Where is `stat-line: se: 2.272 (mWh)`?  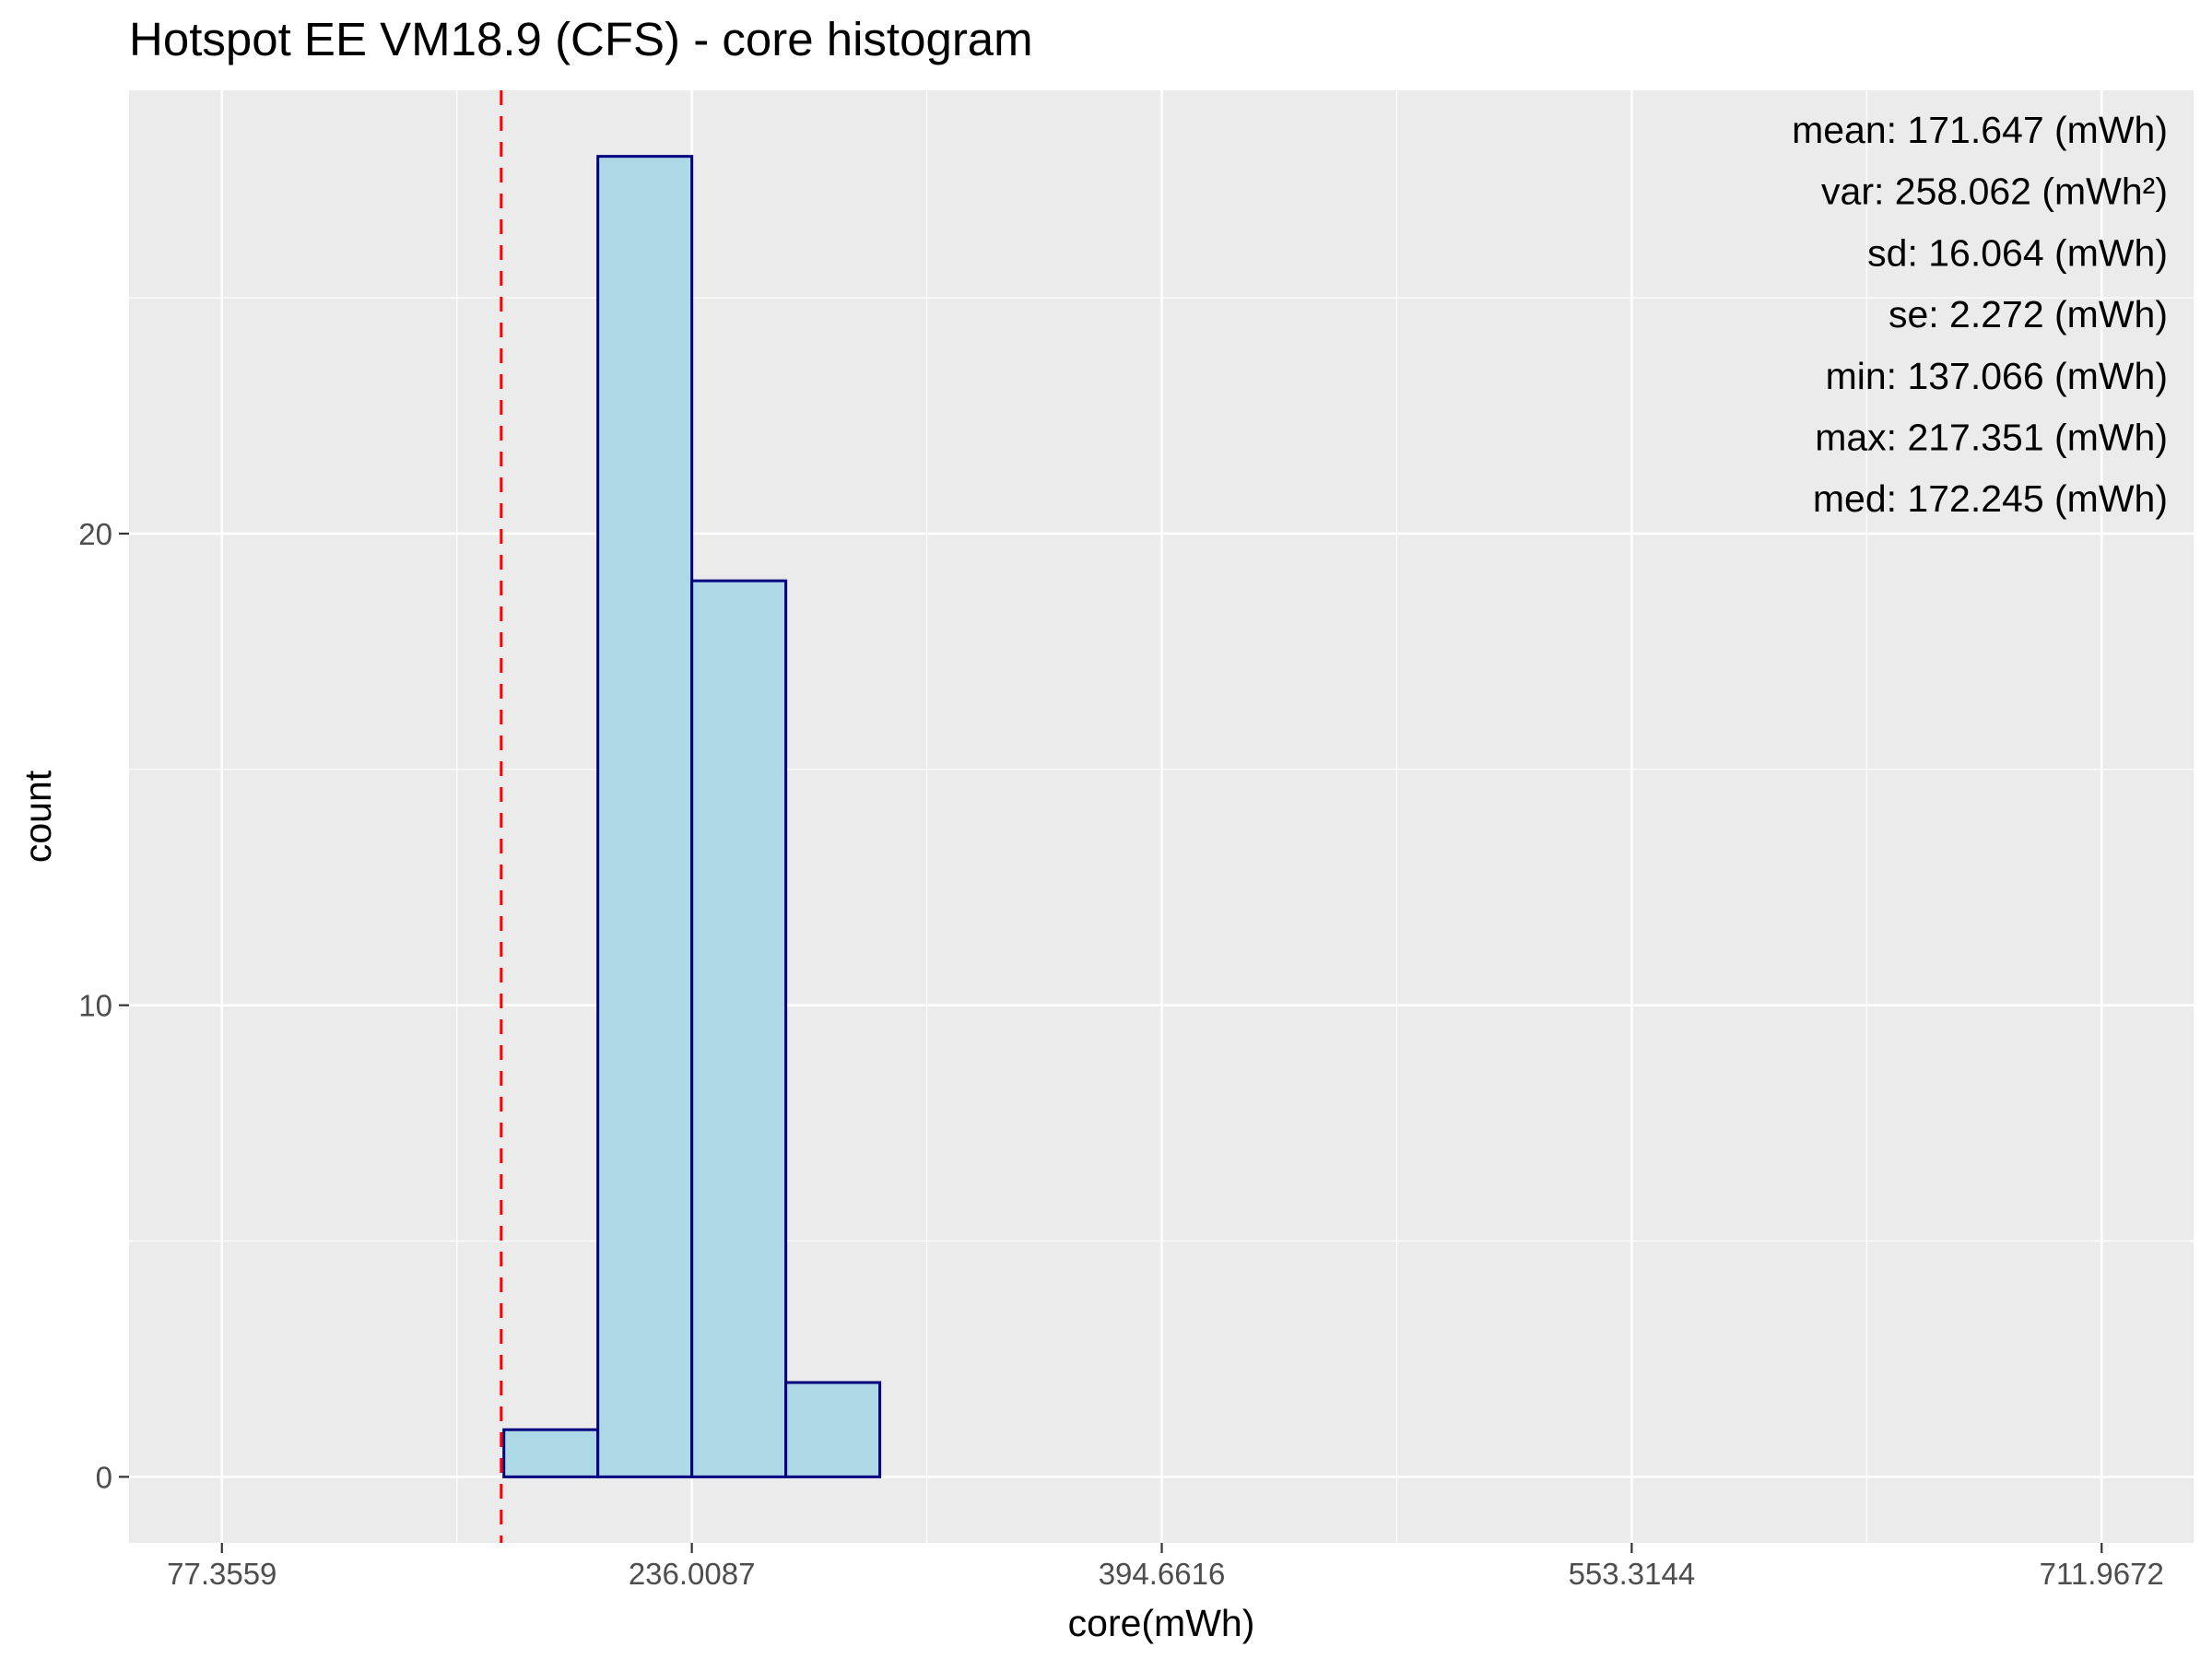
stat-line: se: 2.272 (mWh) is located at coordinates (2028, 314).